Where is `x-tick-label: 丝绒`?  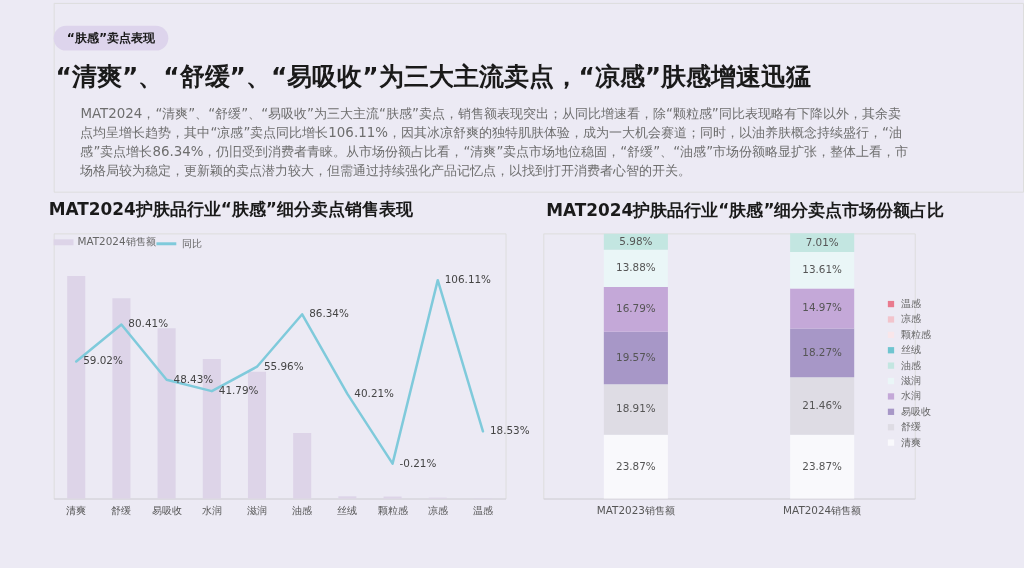 x-tick-label: 丝绒 is located at coordinates (347, 509).